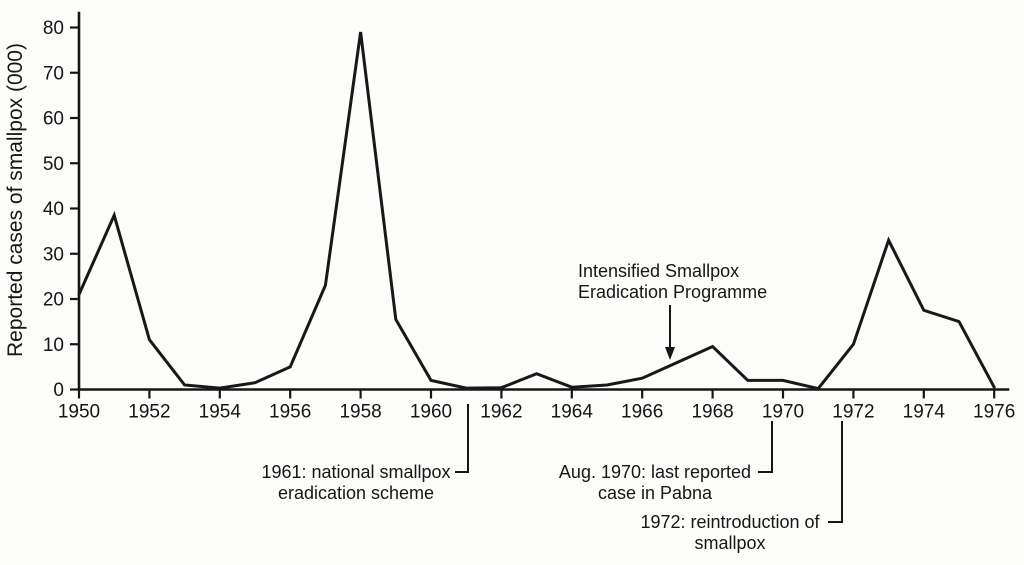 The image size is (1024, 565). What do you see at coordinates (53, 345) in the screenshot?
I see `y-tick-label: 10` at bounding box center [53, 345].